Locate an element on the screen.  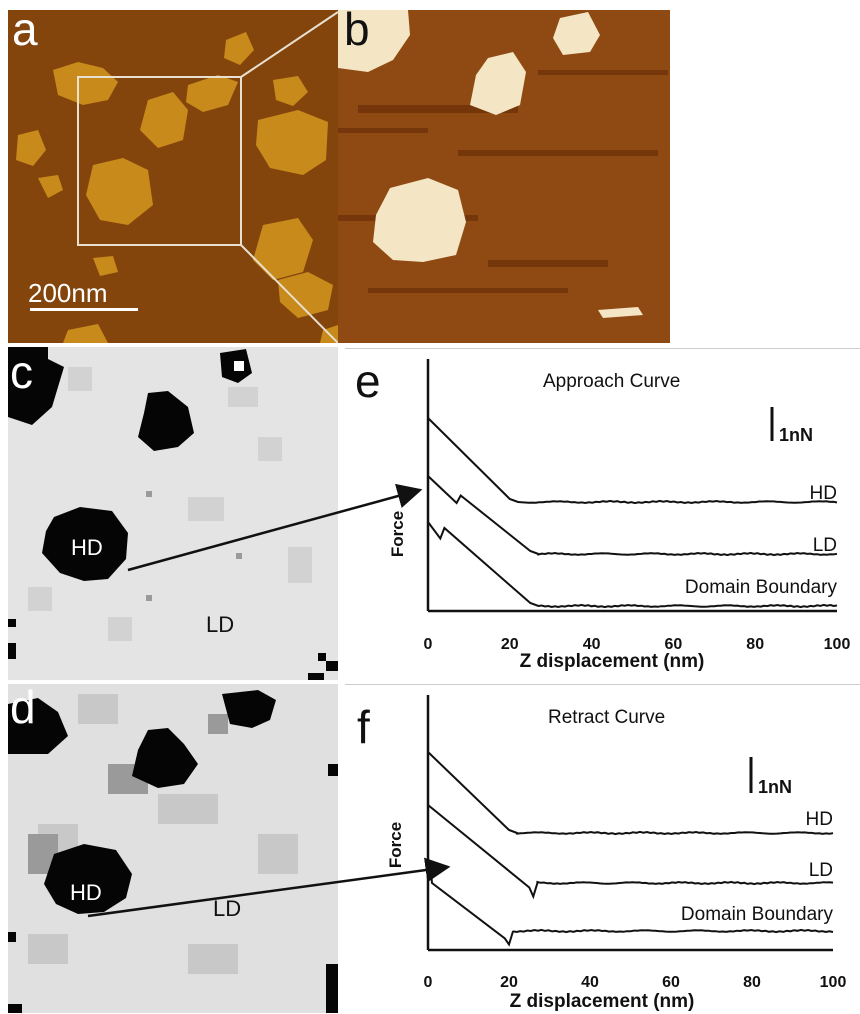
series-label-group: HD LD Domain Boundary is located at coordinates (761, 540).